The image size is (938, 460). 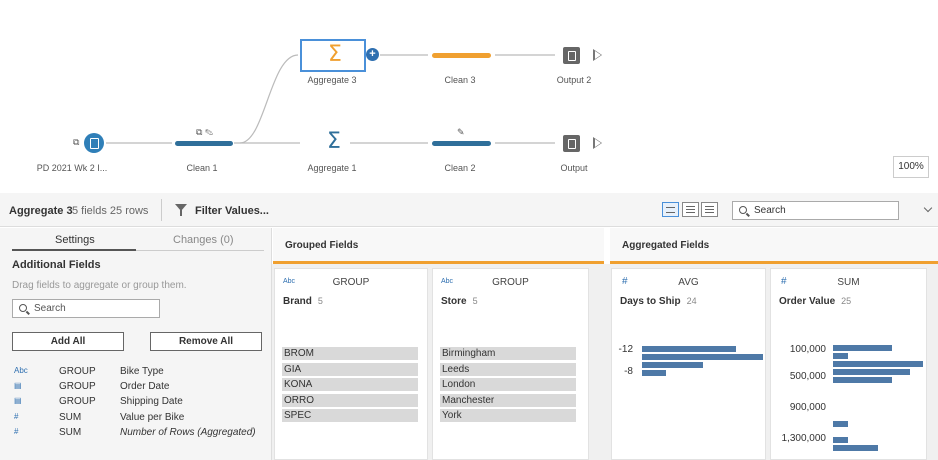 What do you see at coordinates (350, 415) in the screenshot?
I see `value-bar: SPEC` at bounding box center [350, 415].